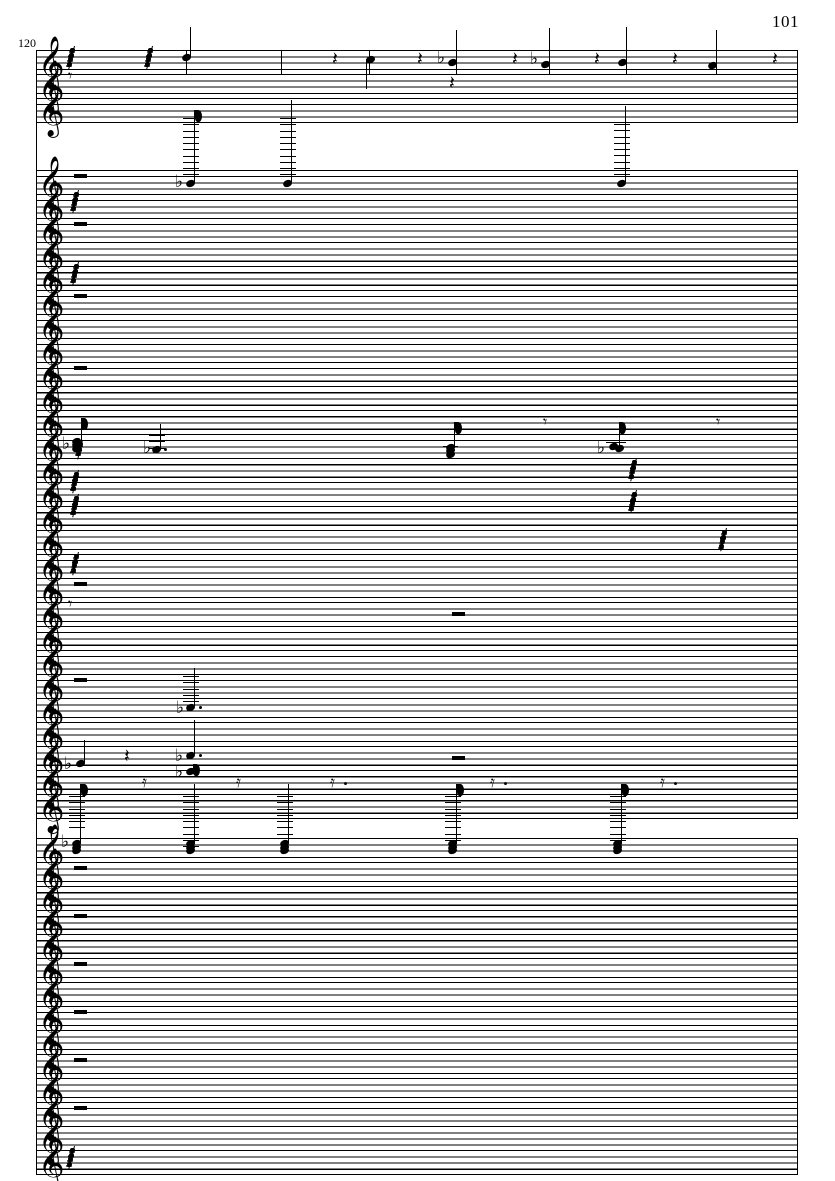  Describe the element at coordinates (84, 455) in the screenshot. I see `rest-stack` at that location.